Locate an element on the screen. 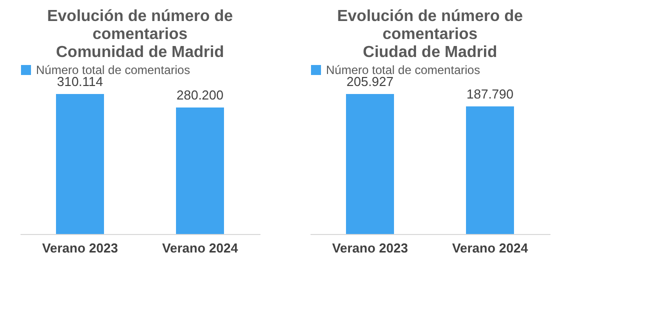 The width and height of the screenshot is (661, 325). chart-title: Evolución de número de comentarios Comunidad de Madrid is located at coordinates (140, 34).